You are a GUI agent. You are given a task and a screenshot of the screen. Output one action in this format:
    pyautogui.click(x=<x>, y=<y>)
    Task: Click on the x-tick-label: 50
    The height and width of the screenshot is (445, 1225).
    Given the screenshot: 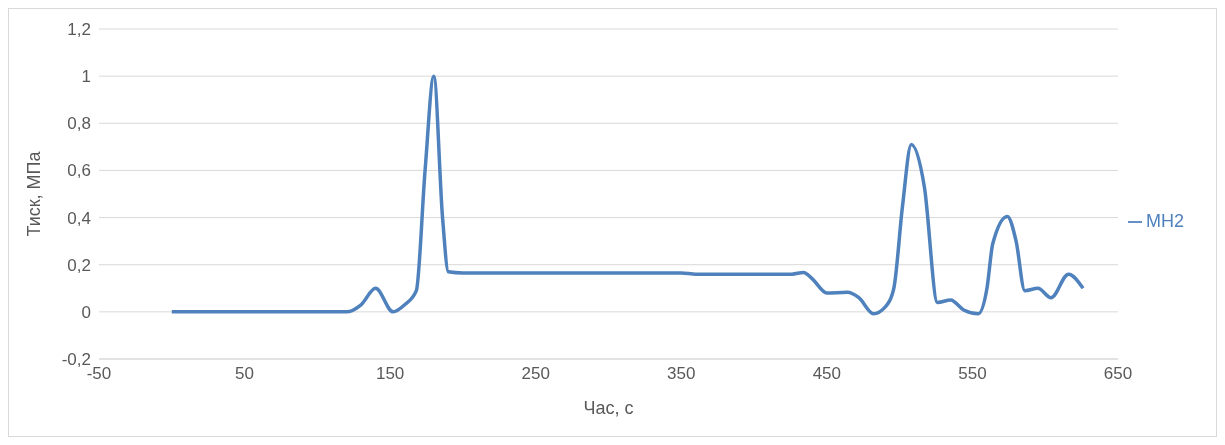 What is the action you would take?
    pyautogui.click(x=245, y=374)
    